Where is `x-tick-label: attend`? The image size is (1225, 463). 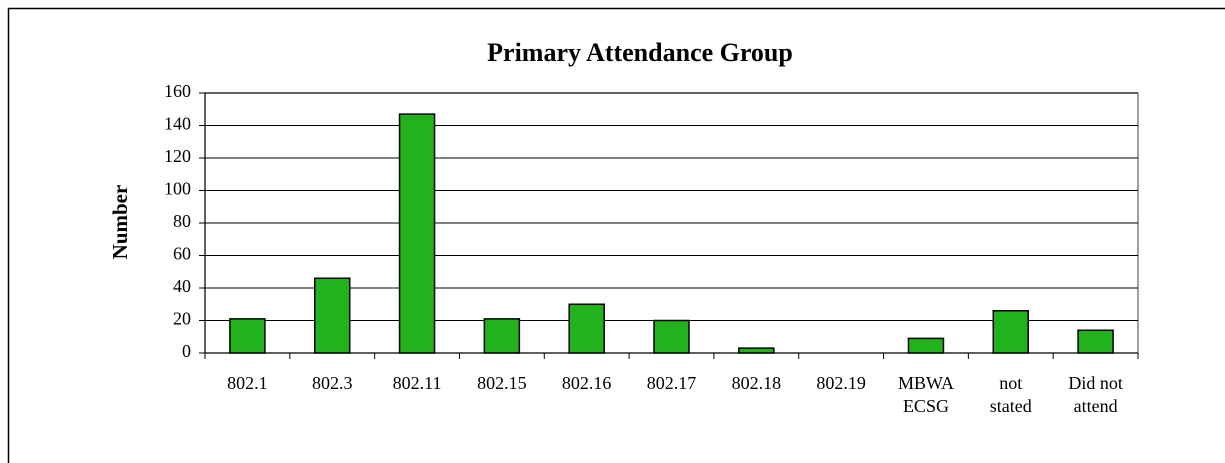 x-tick-label: attend is located at coordinates (1096, 406).